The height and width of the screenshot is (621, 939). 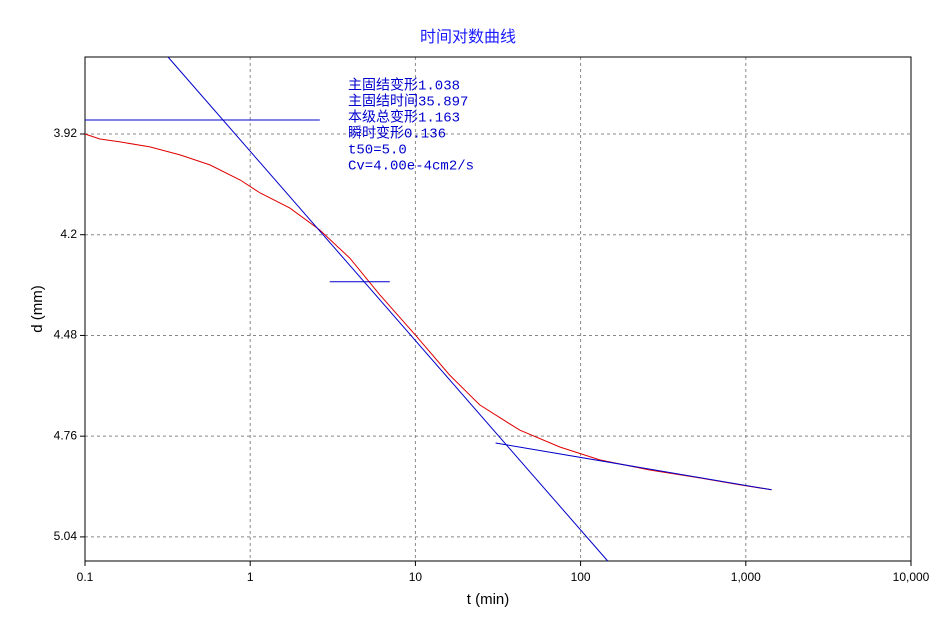 What do you see at coordinates (581, 577) in the screenshot?
I see `x-tick-label: 100` at bounding box center [581, 577].